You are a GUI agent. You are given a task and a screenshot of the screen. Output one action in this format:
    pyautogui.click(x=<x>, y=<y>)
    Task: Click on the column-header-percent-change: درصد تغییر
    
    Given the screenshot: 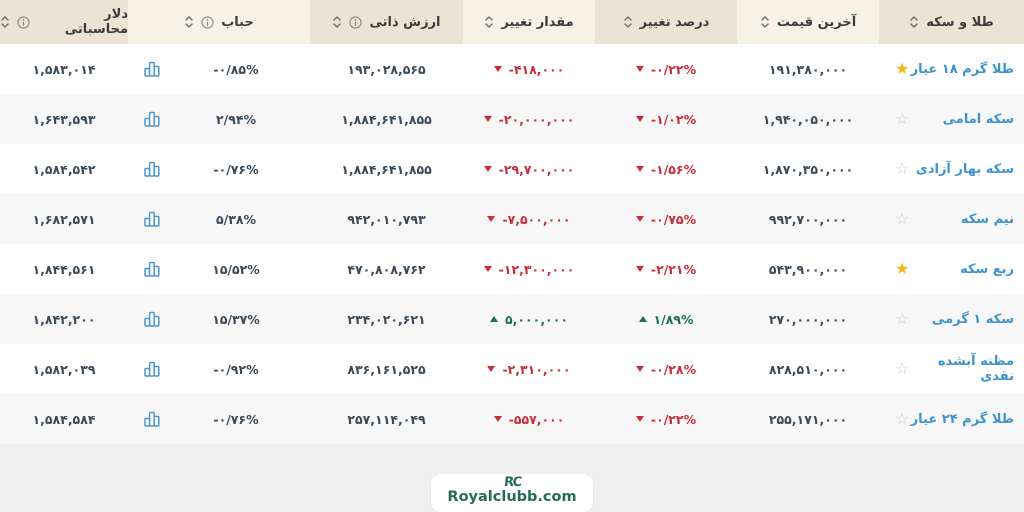 What is the action you would take?
    pyautogui.click(x=666, y=22)
    